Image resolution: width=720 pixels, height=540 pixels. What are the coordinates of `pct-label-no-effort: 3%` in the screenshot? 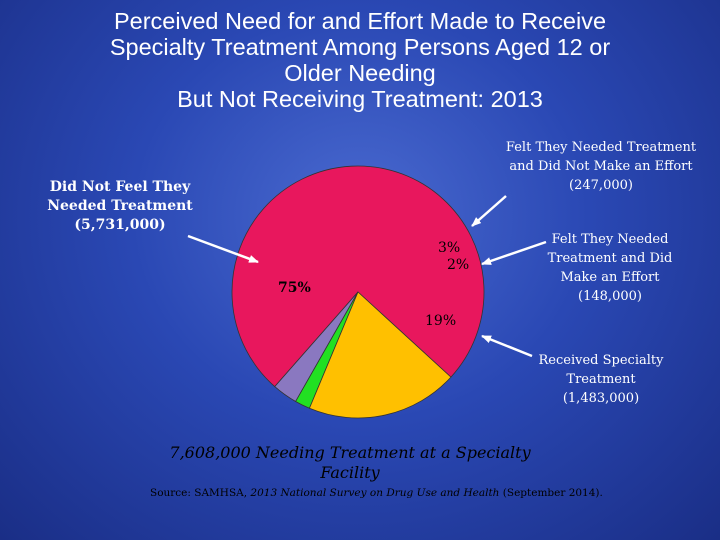 It's located at (449, 248).